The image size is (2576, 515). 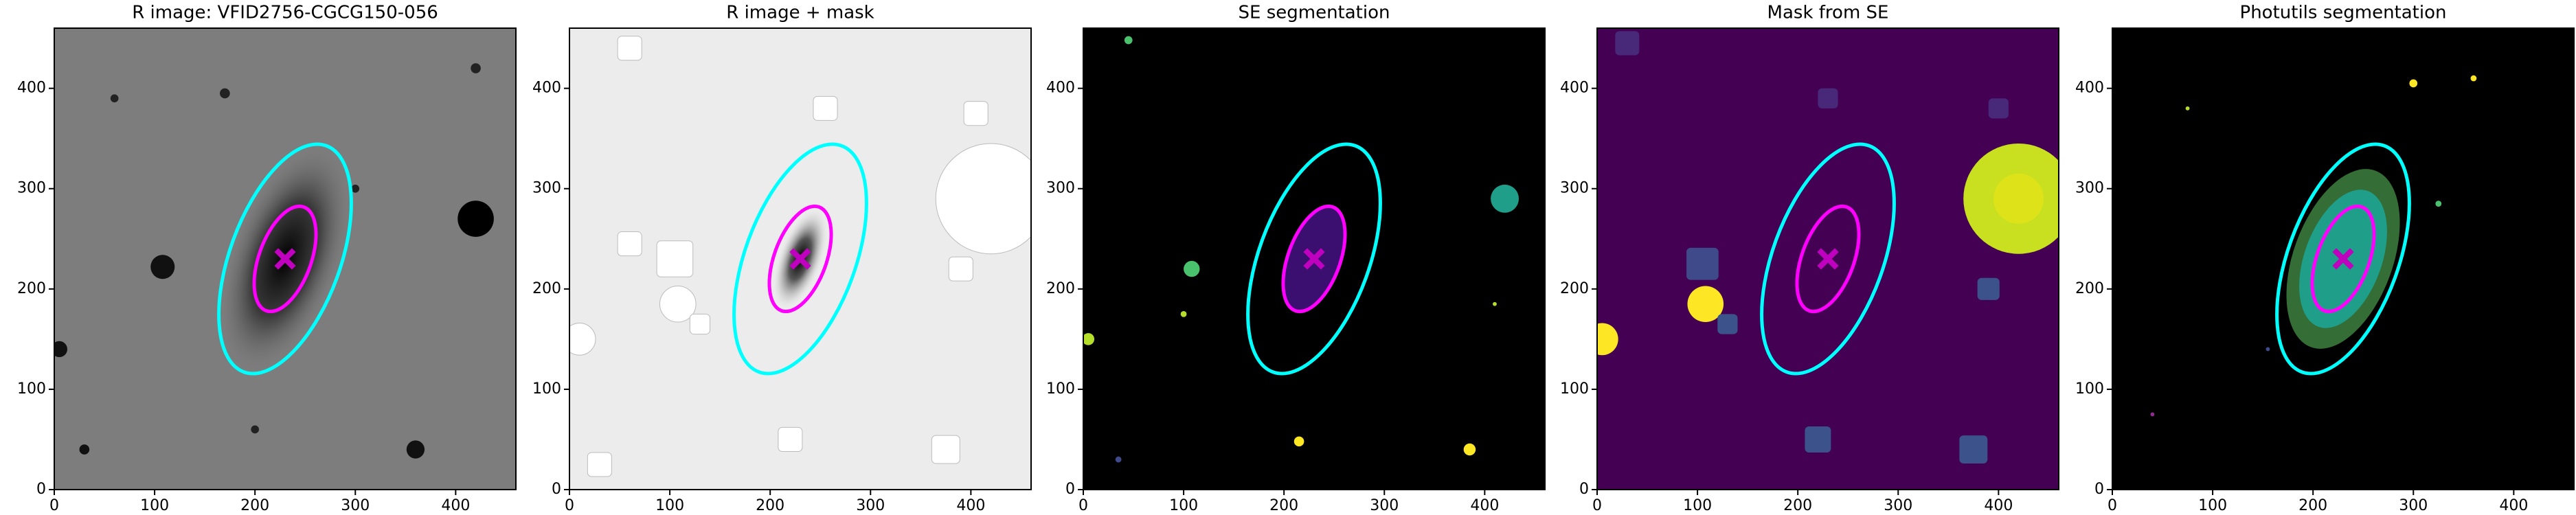 What do you see at coordinates (1314, 13) in the screenshot?
I see `panel-title: SE segmentation` at bounding box center [1314, 13].